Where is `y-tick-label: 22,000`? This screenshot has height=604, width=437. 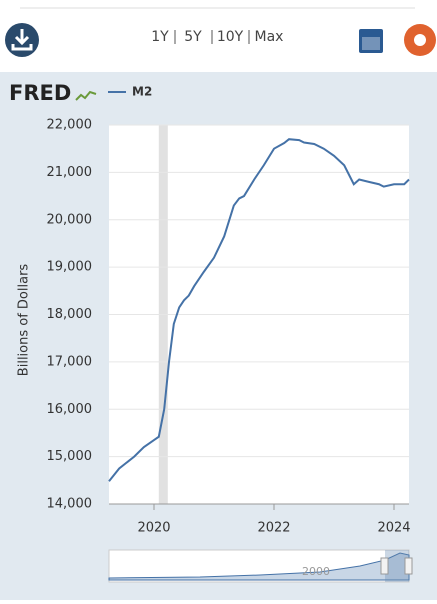
y-tick-label: 22,000 is located at coordinates (70, 125).